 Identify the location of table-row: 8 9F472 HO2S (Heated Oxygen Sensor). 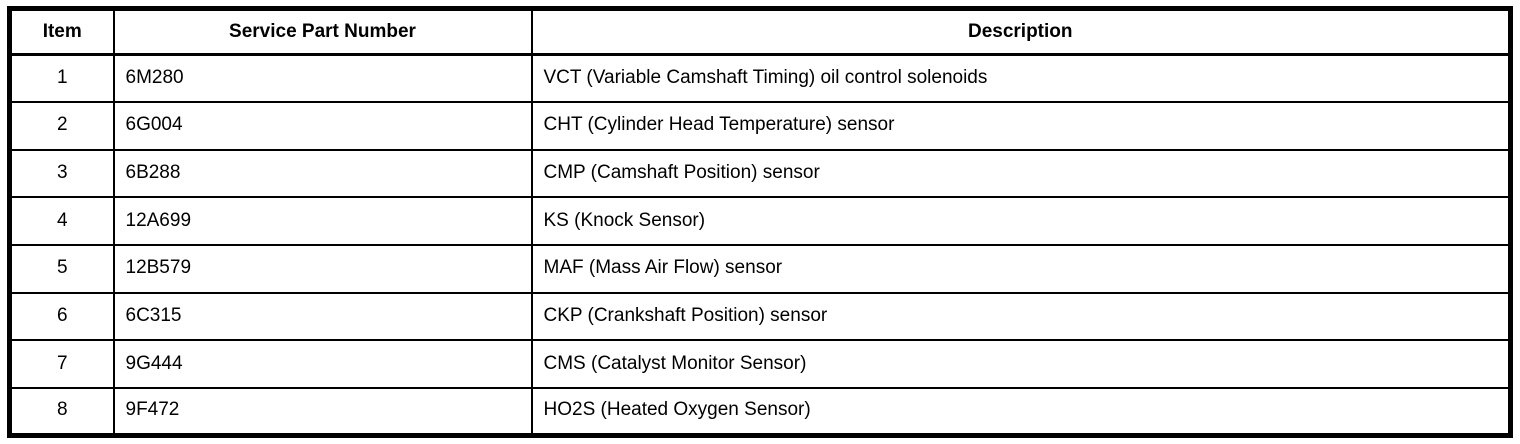
(760, 411).